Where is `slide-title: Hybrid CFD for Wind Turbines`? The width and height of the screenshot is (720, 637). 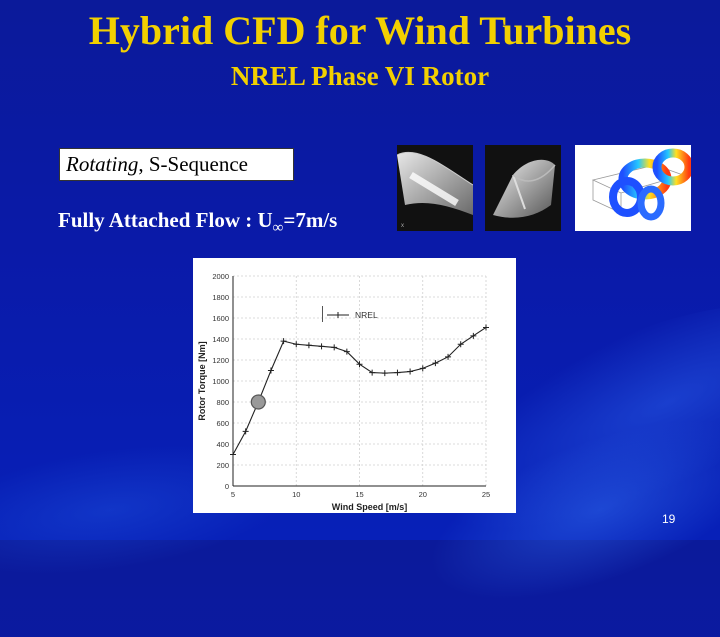
slide-title: Hybrid CFD for Wind Turbines is located at coordinates (360, 30).